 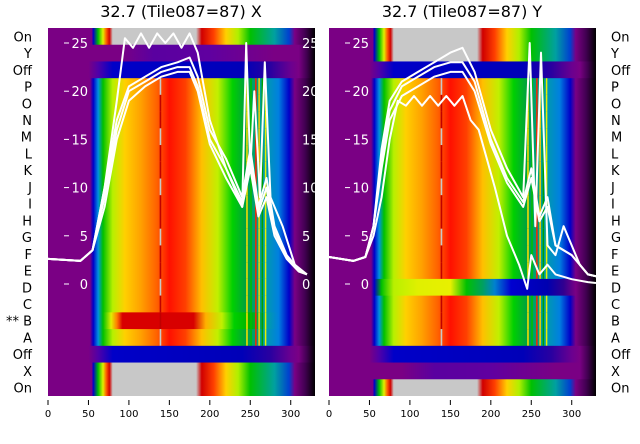 What do you see at coordinates (360, 44) in the screenshot?
I see `y-tick-label: 25` at bounding box center [360, 44].